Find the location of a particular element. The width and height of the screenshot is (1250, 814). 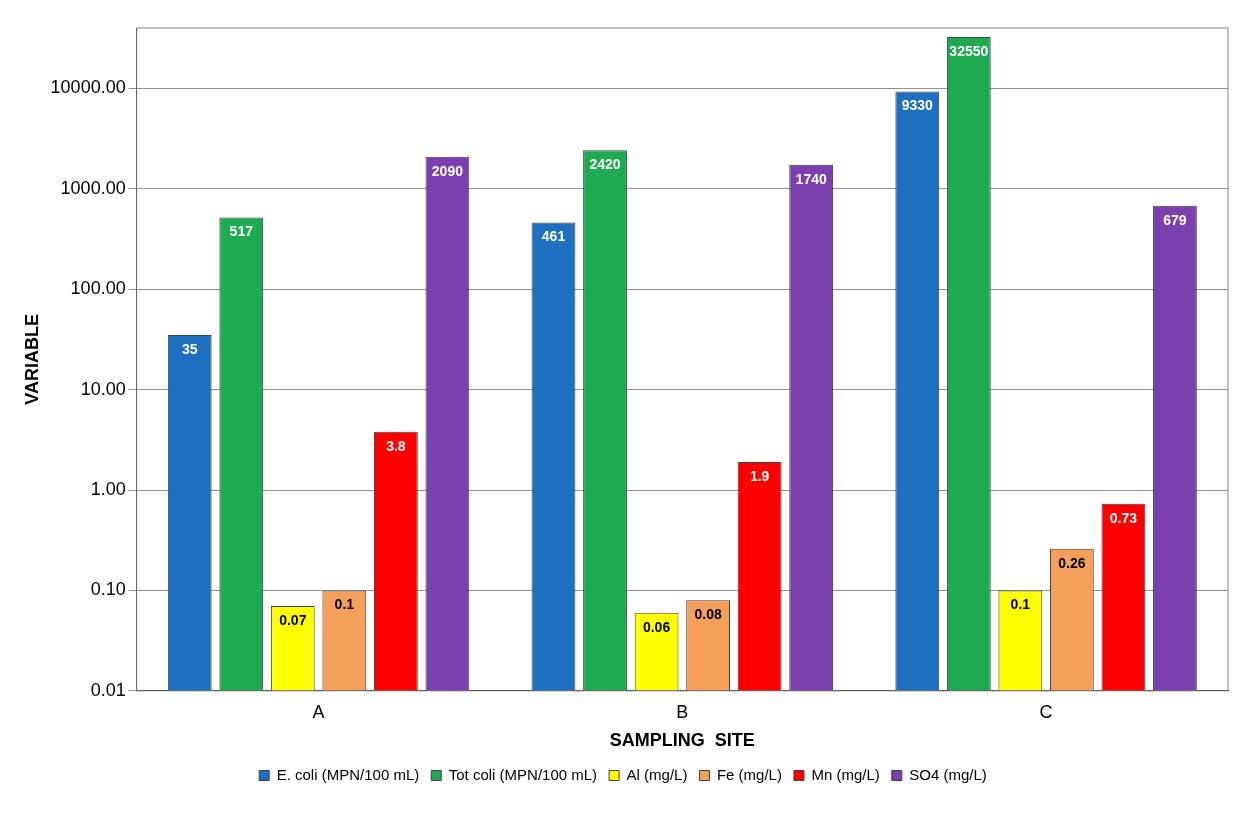

legend-label: Tot coli (MPN/100 mL) is located at coordinates (523, 774).